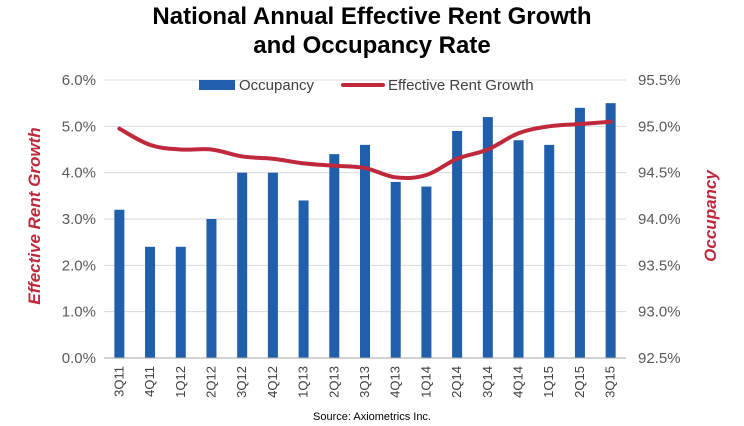 This screenshot has width=744, height=426. What do you see at coordinates (659, 358) in the screenshot?
I see `right-tick-label: 92.5%` at bounding box center [659, 358].